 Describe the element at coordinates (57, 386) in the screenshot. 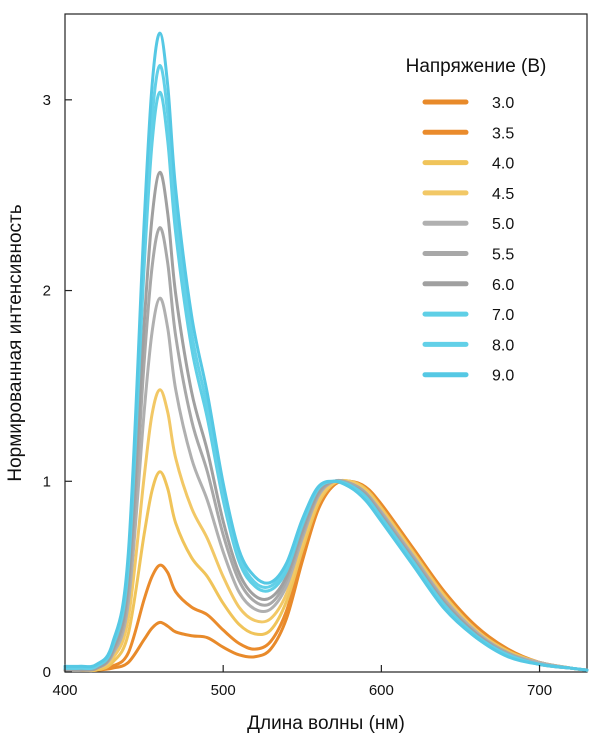

I see `y-axis: 0 1 2 3` at that location.